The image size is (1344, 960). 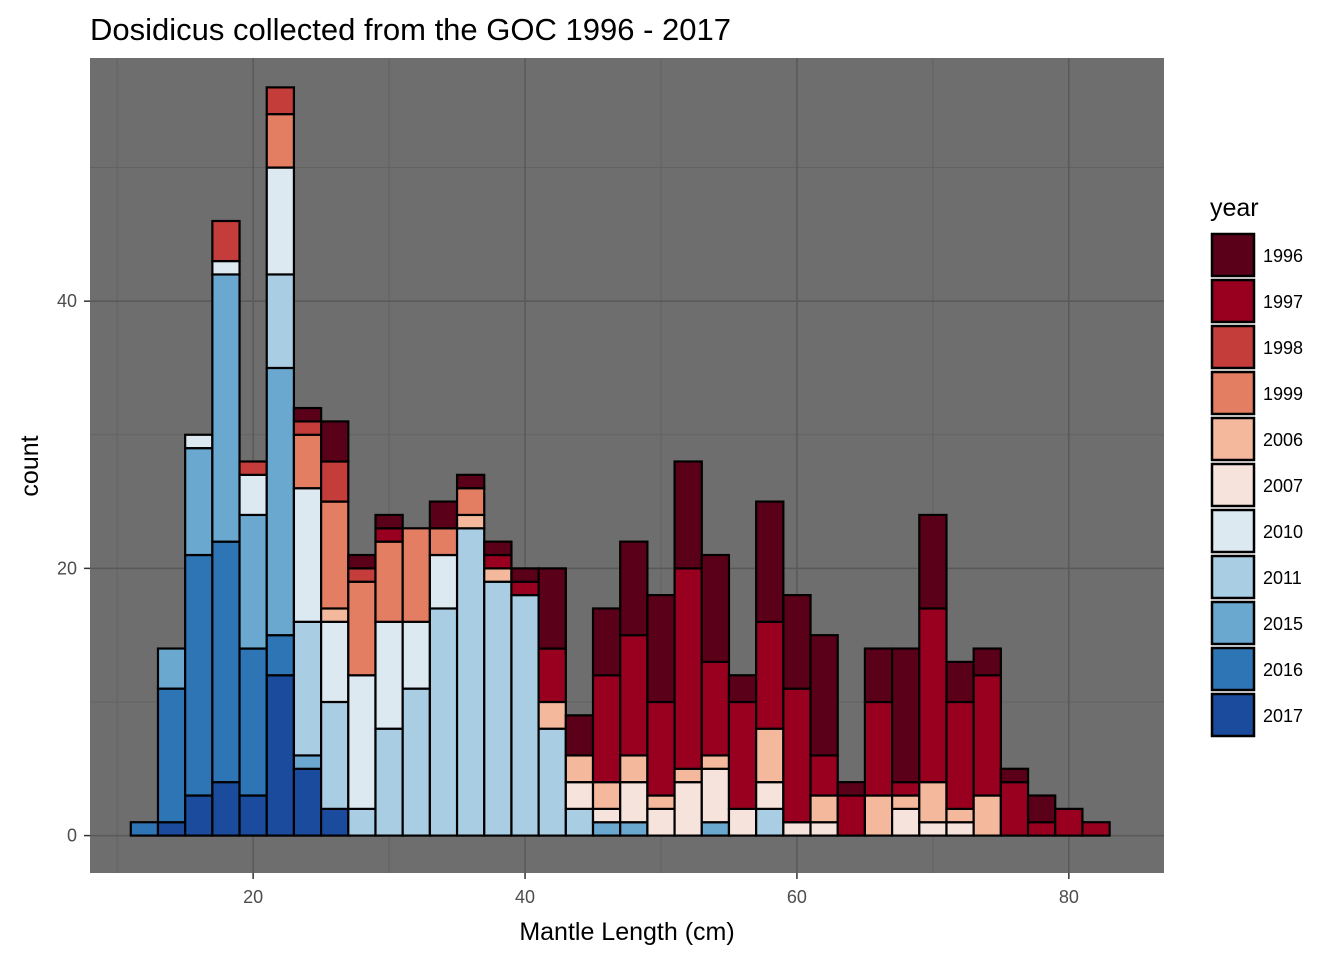 I want to click on legend-key-1998, so click(x=1233, y=347).